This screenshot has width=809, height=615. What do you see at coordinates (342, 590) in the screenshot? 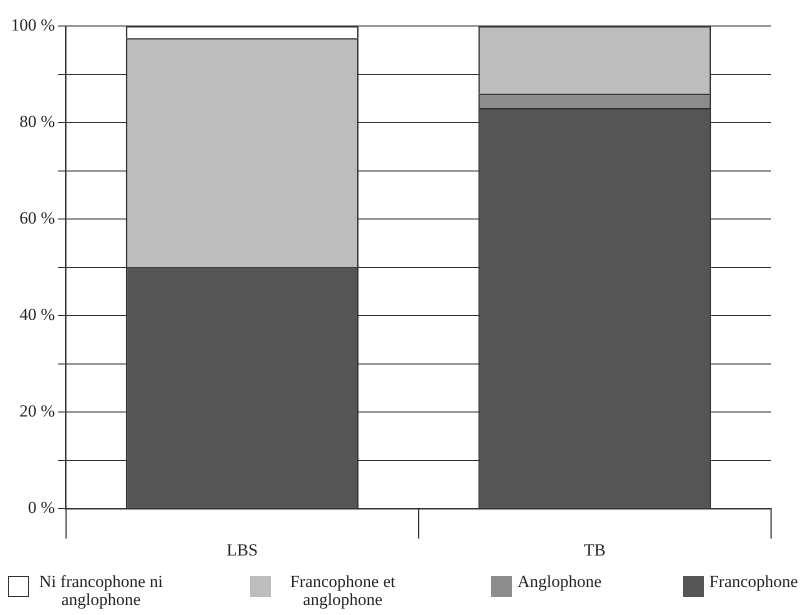
I see `legend-label: Francophone et anglophone` at bounding box center [342, 590].